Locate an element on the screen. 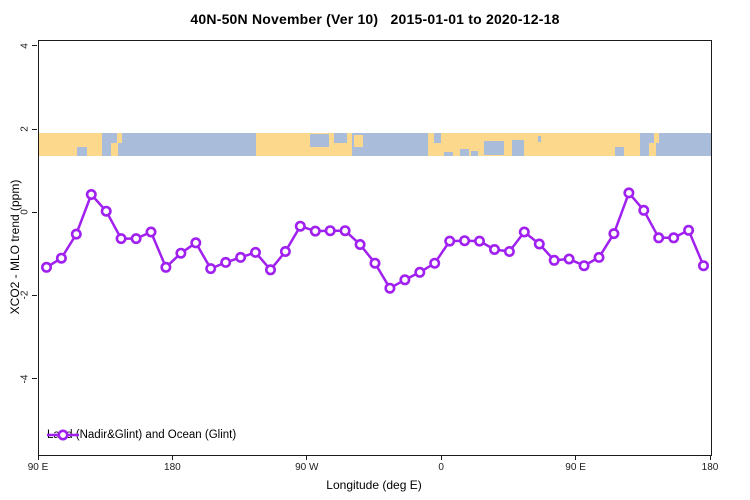  y-tick-label: 2 is located at coordinates (25, 129).